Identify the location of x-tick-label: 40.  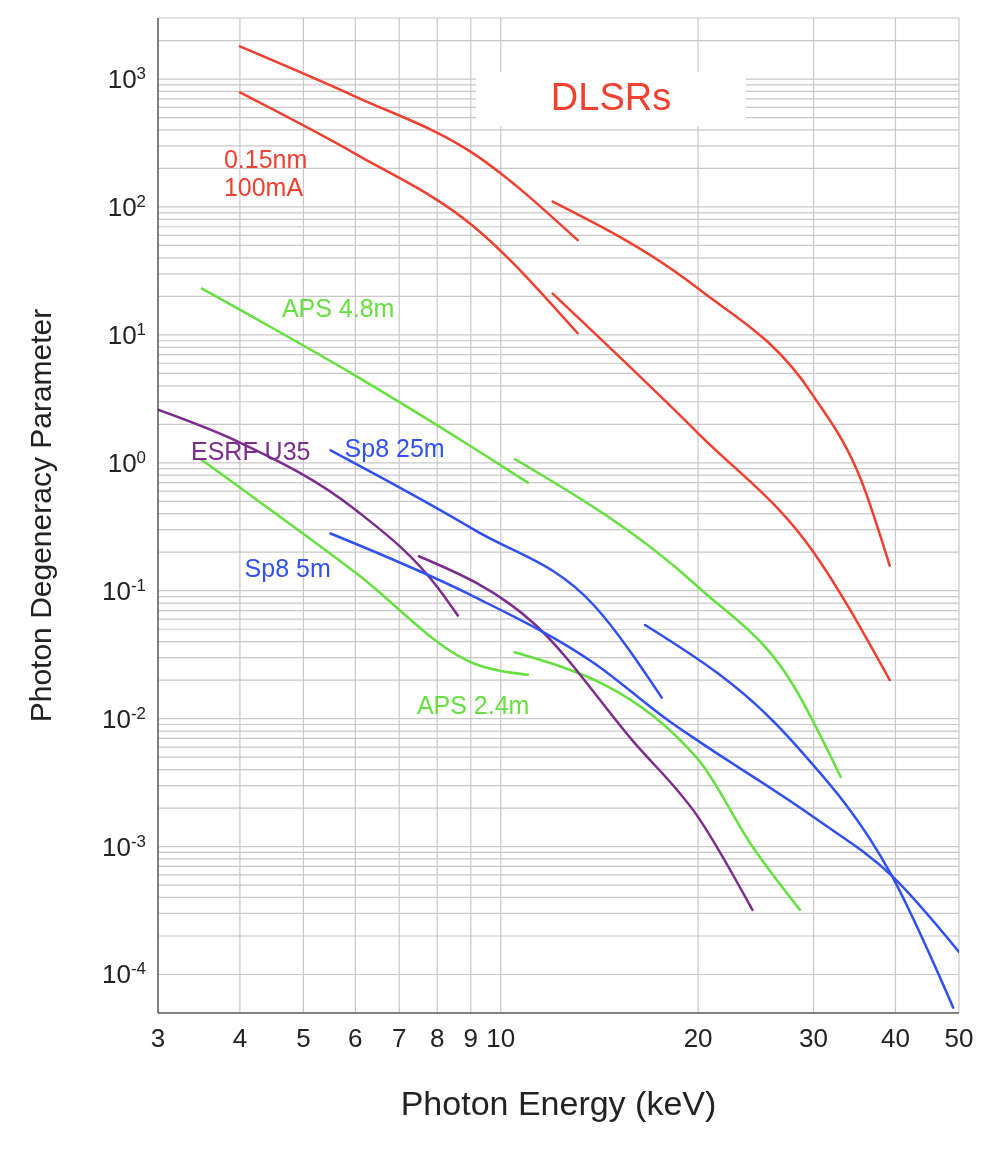
(895, 1038).